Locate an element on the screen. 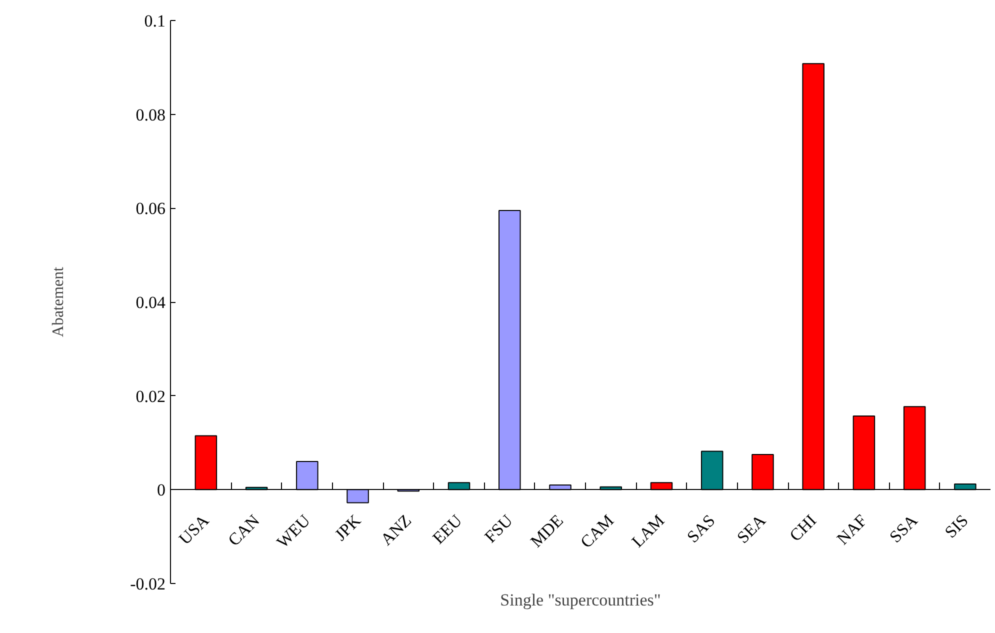 Image resolution: width=995 pixels, height=633 pixels. y-tick-label: 0.1 is located at coordinates (155, 21).